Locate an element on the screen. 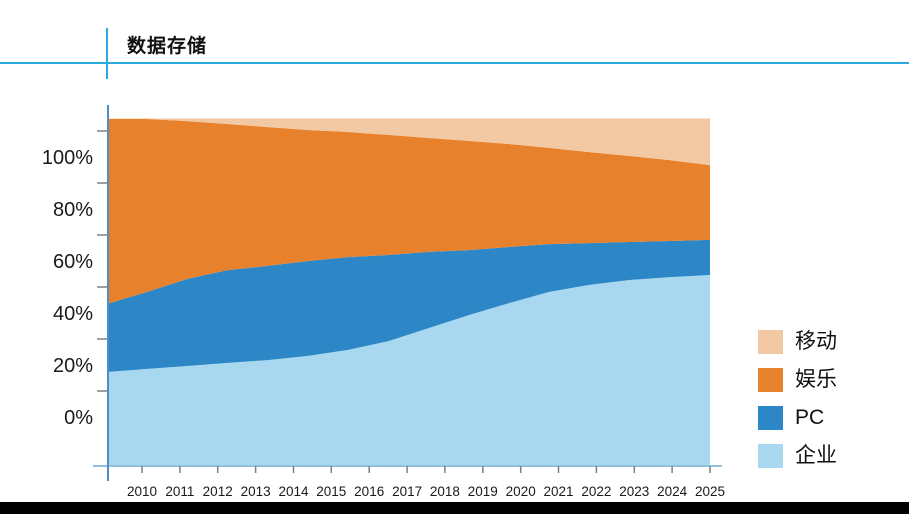  x-axis-label: 2015 is located at coordinates (331, 491).